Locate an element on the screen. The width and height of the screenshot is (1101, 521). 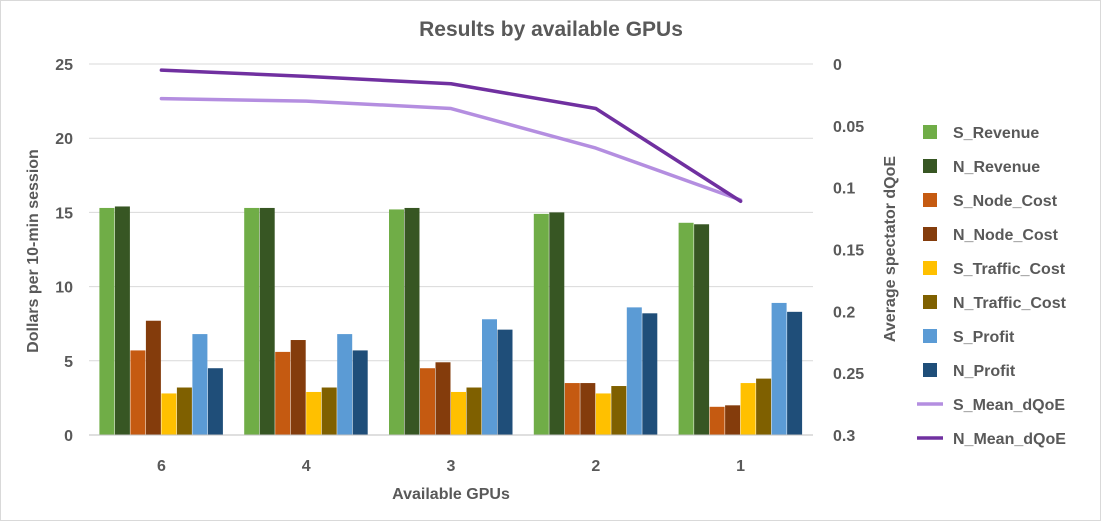
legend-label: S_Mean_dQoE is located at coordinates (1009, 405).